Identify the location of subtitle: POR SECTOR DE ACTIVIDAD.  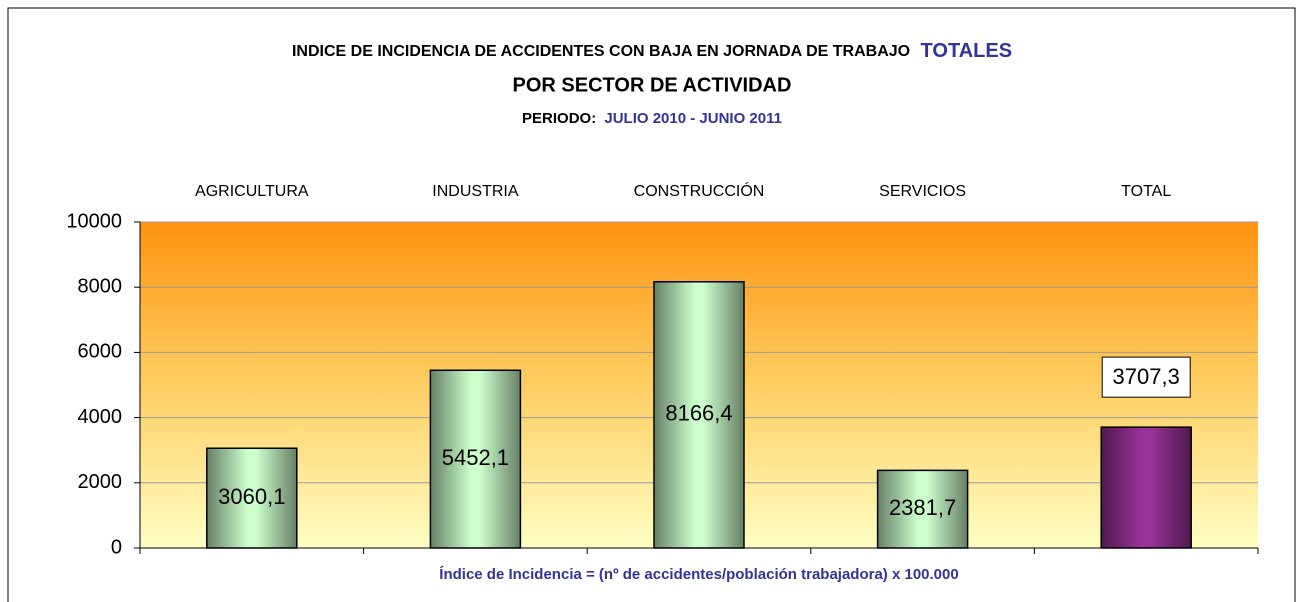
(652, 85).